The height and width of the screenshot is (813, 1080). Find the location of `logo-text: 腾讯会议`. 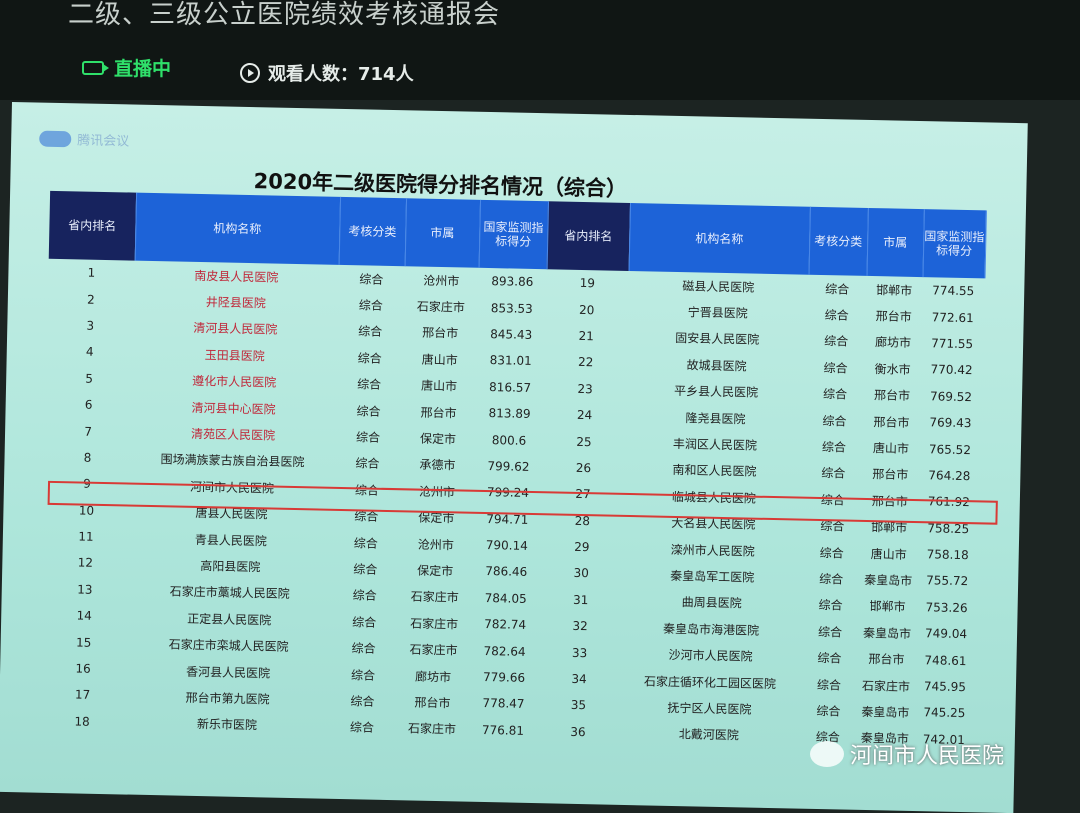

logo-text: 腾讯会议 is located at coordinates (103, 141).